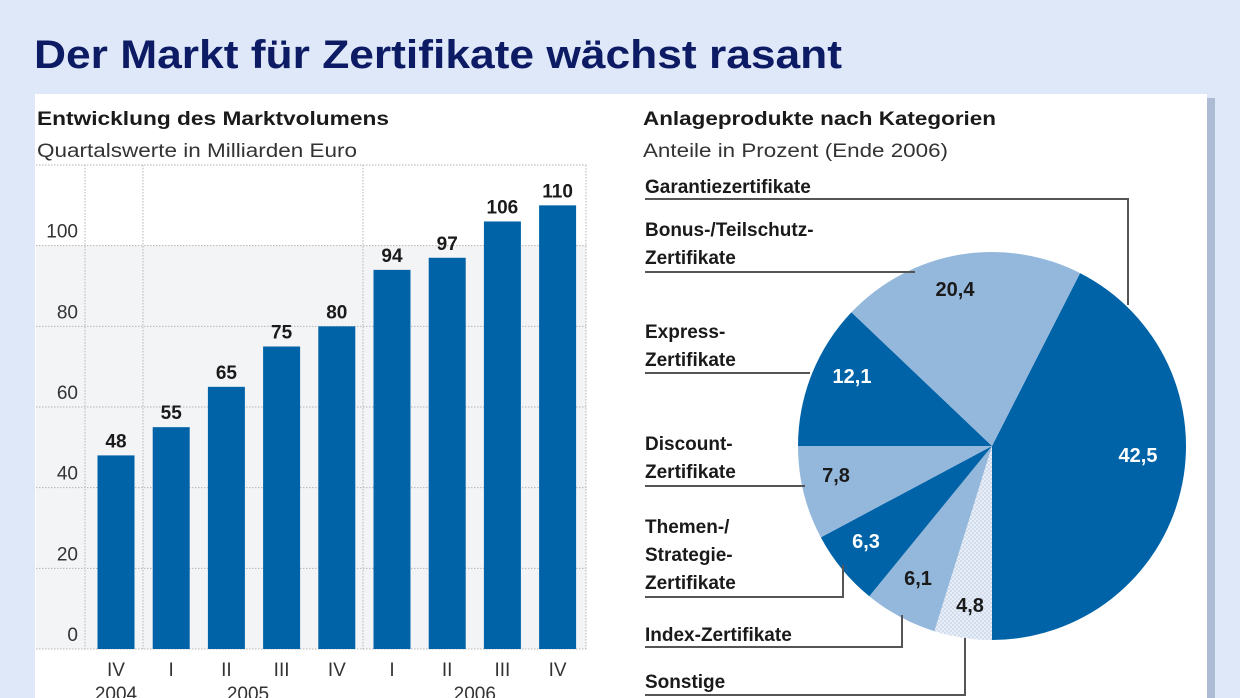  What do you see at coordinates (728, 187) in the screenshot?
I see `category-label: Garantiezertifikate` at bounding box center [728, 187].